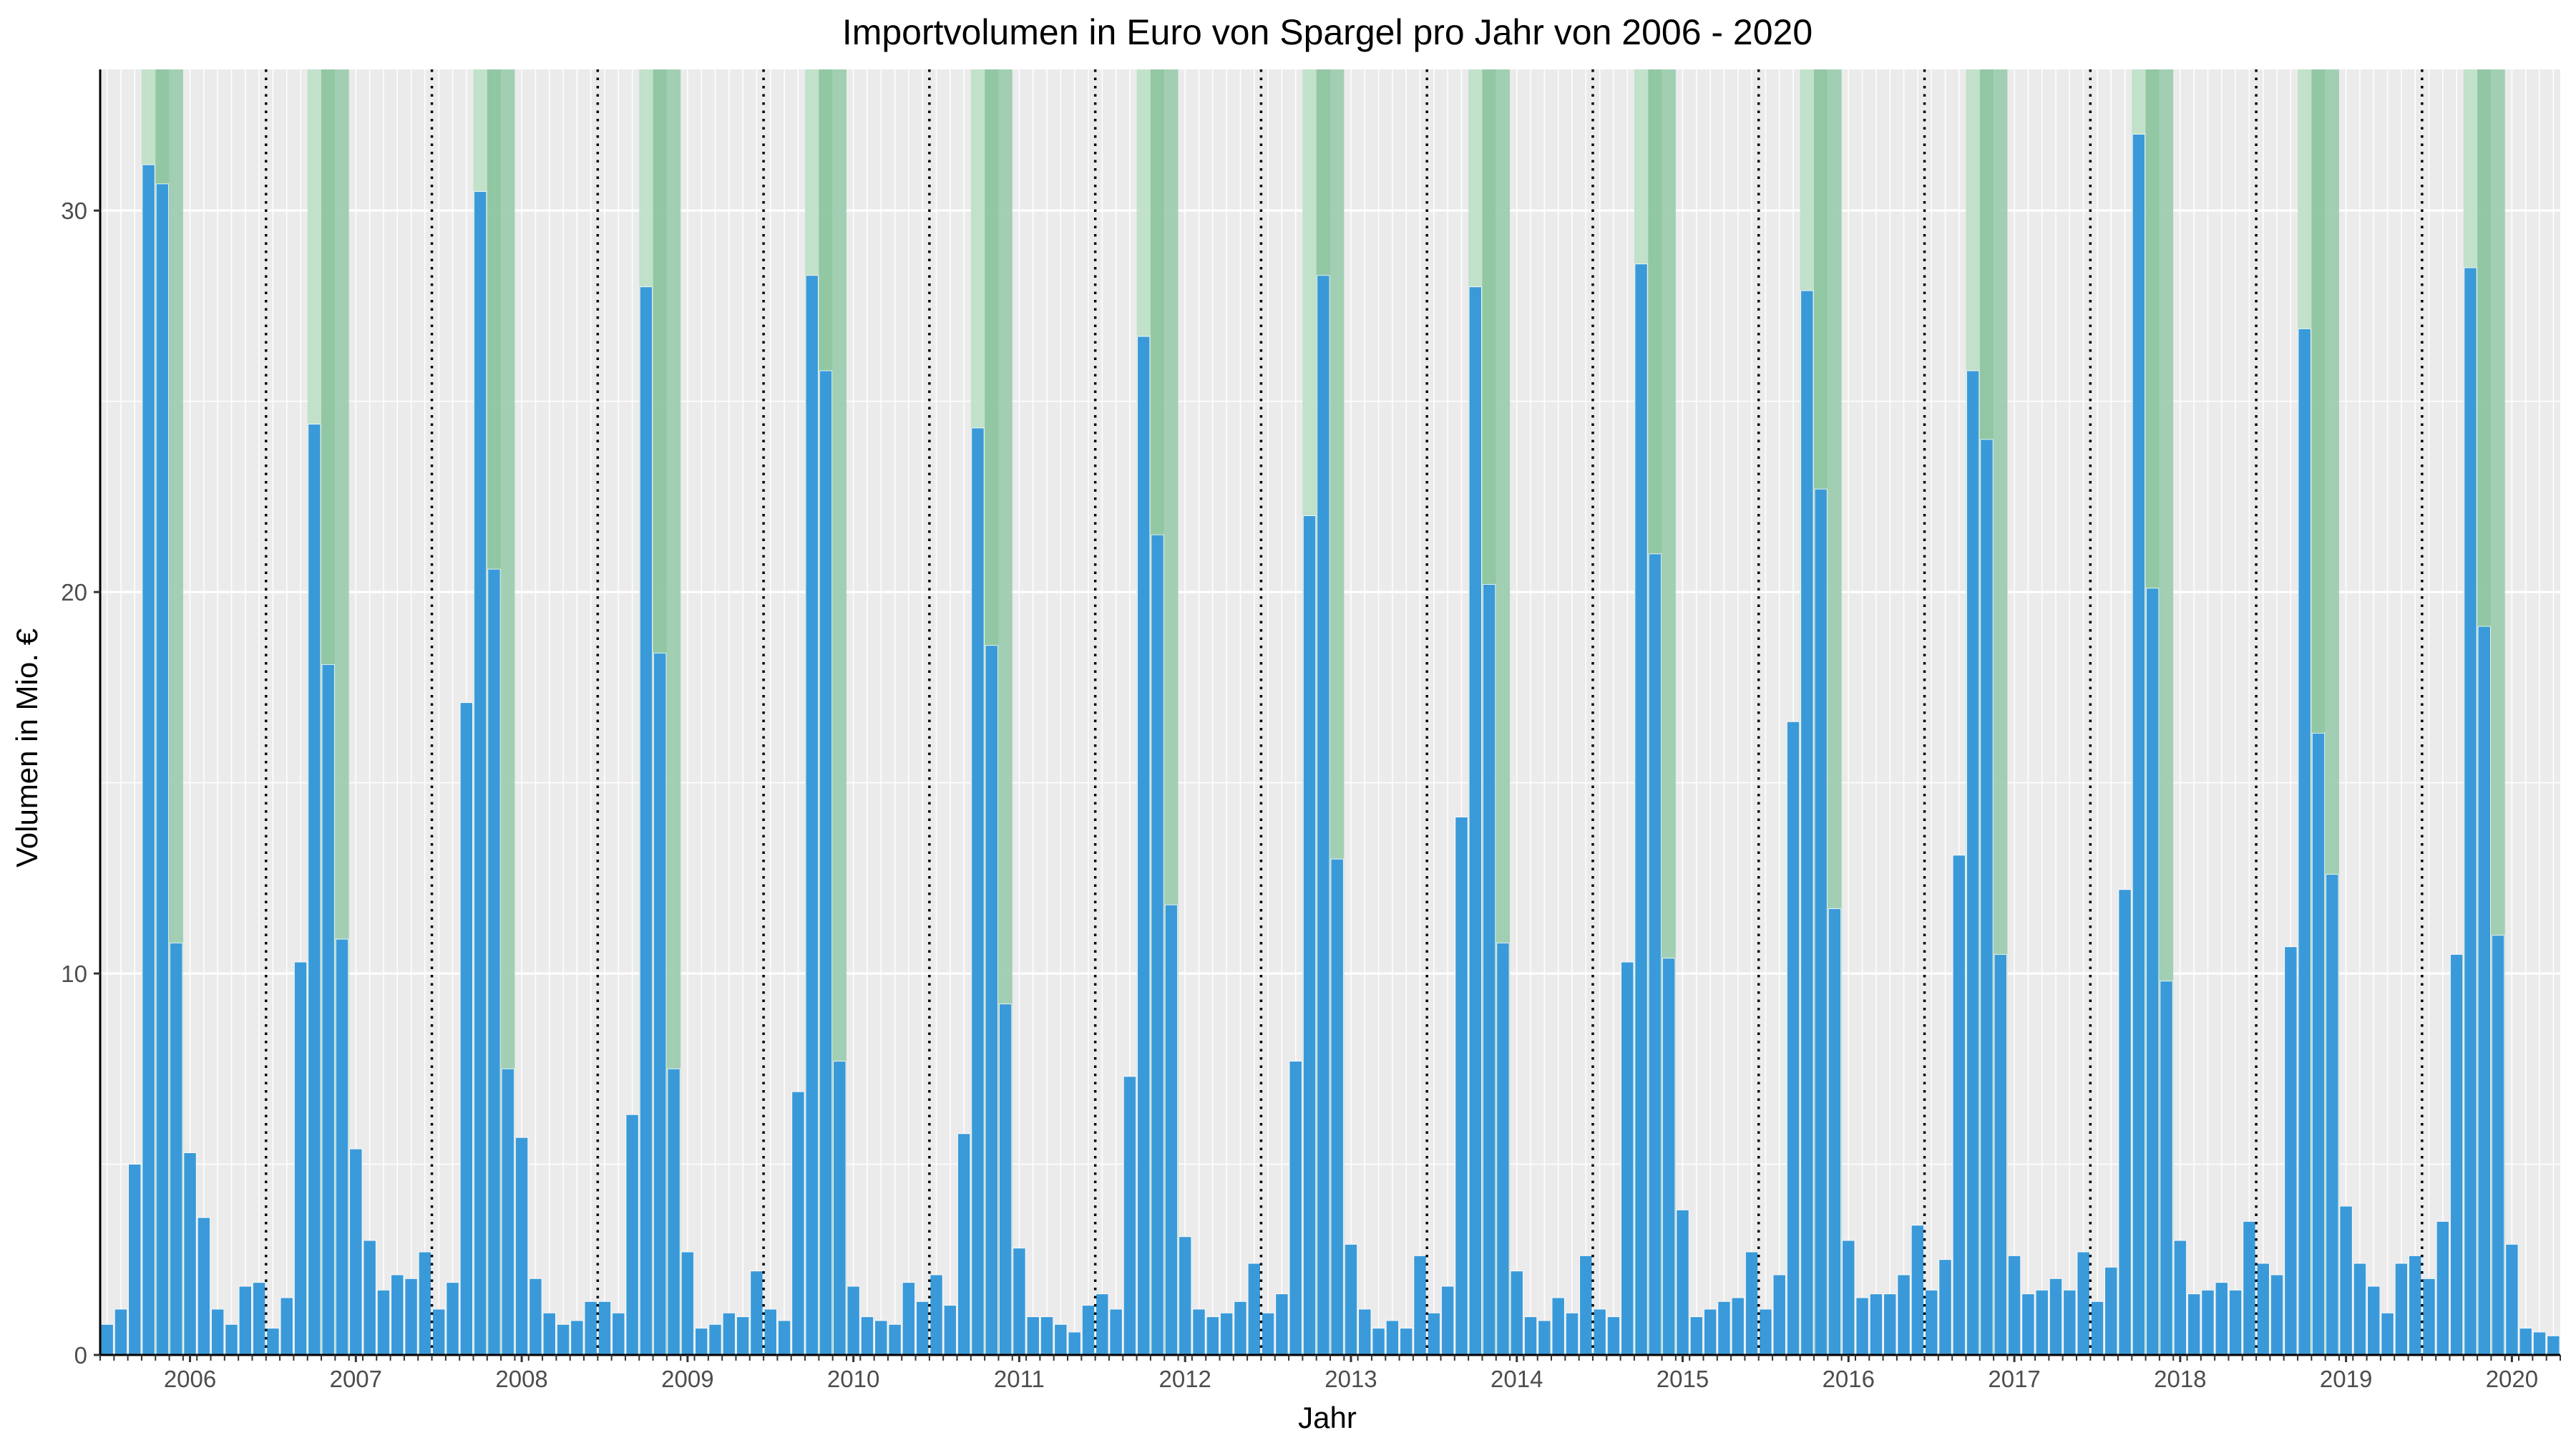 This screenshot has height=1453, width=2576. Describe the element at coordinates (80, 1355) in the screenshot. I see `y-tick-label: 0` at that location.